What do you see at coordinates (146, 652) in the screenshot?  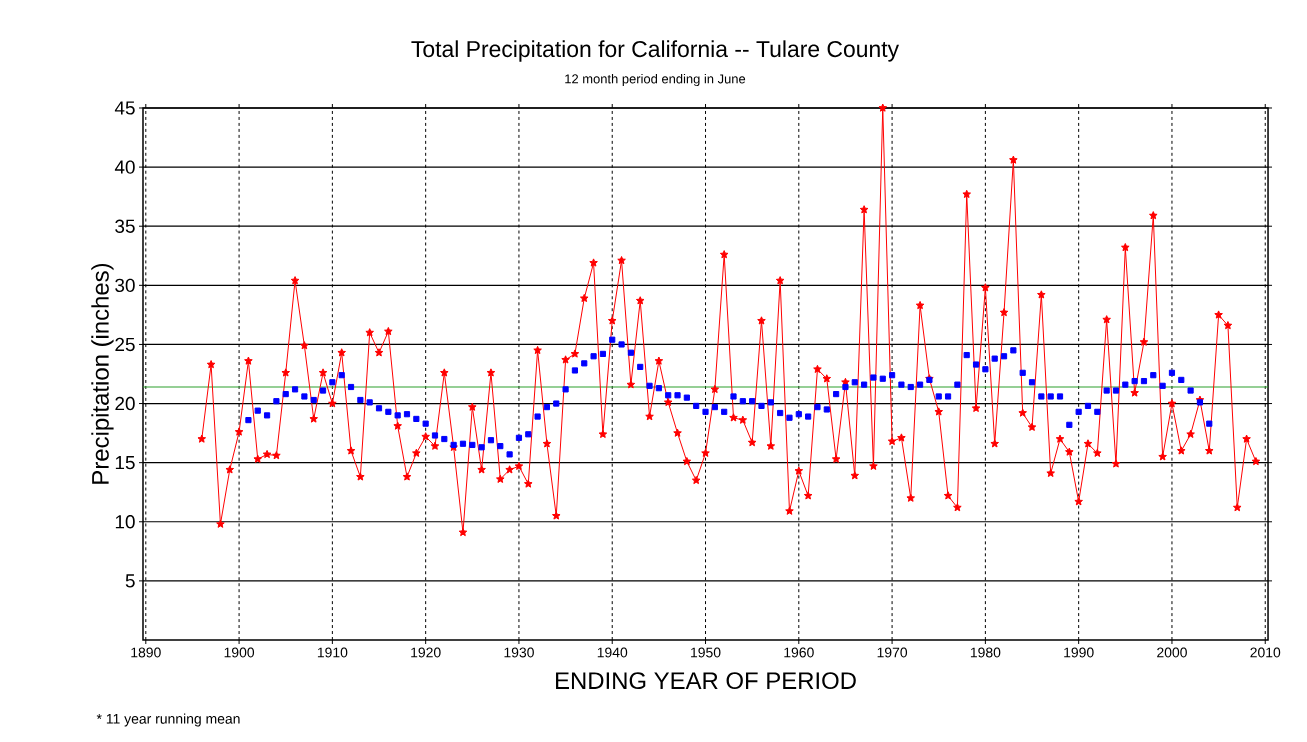 I see `x-tick-label: 1890` at bounding box center [146, 652].